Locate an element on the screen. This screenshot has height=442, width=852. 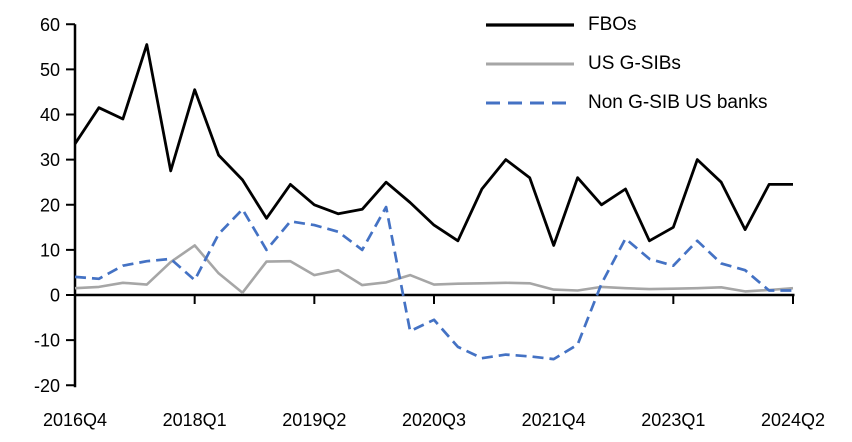
svg-text: 2018Q1 is located at coordinates (195, 420).